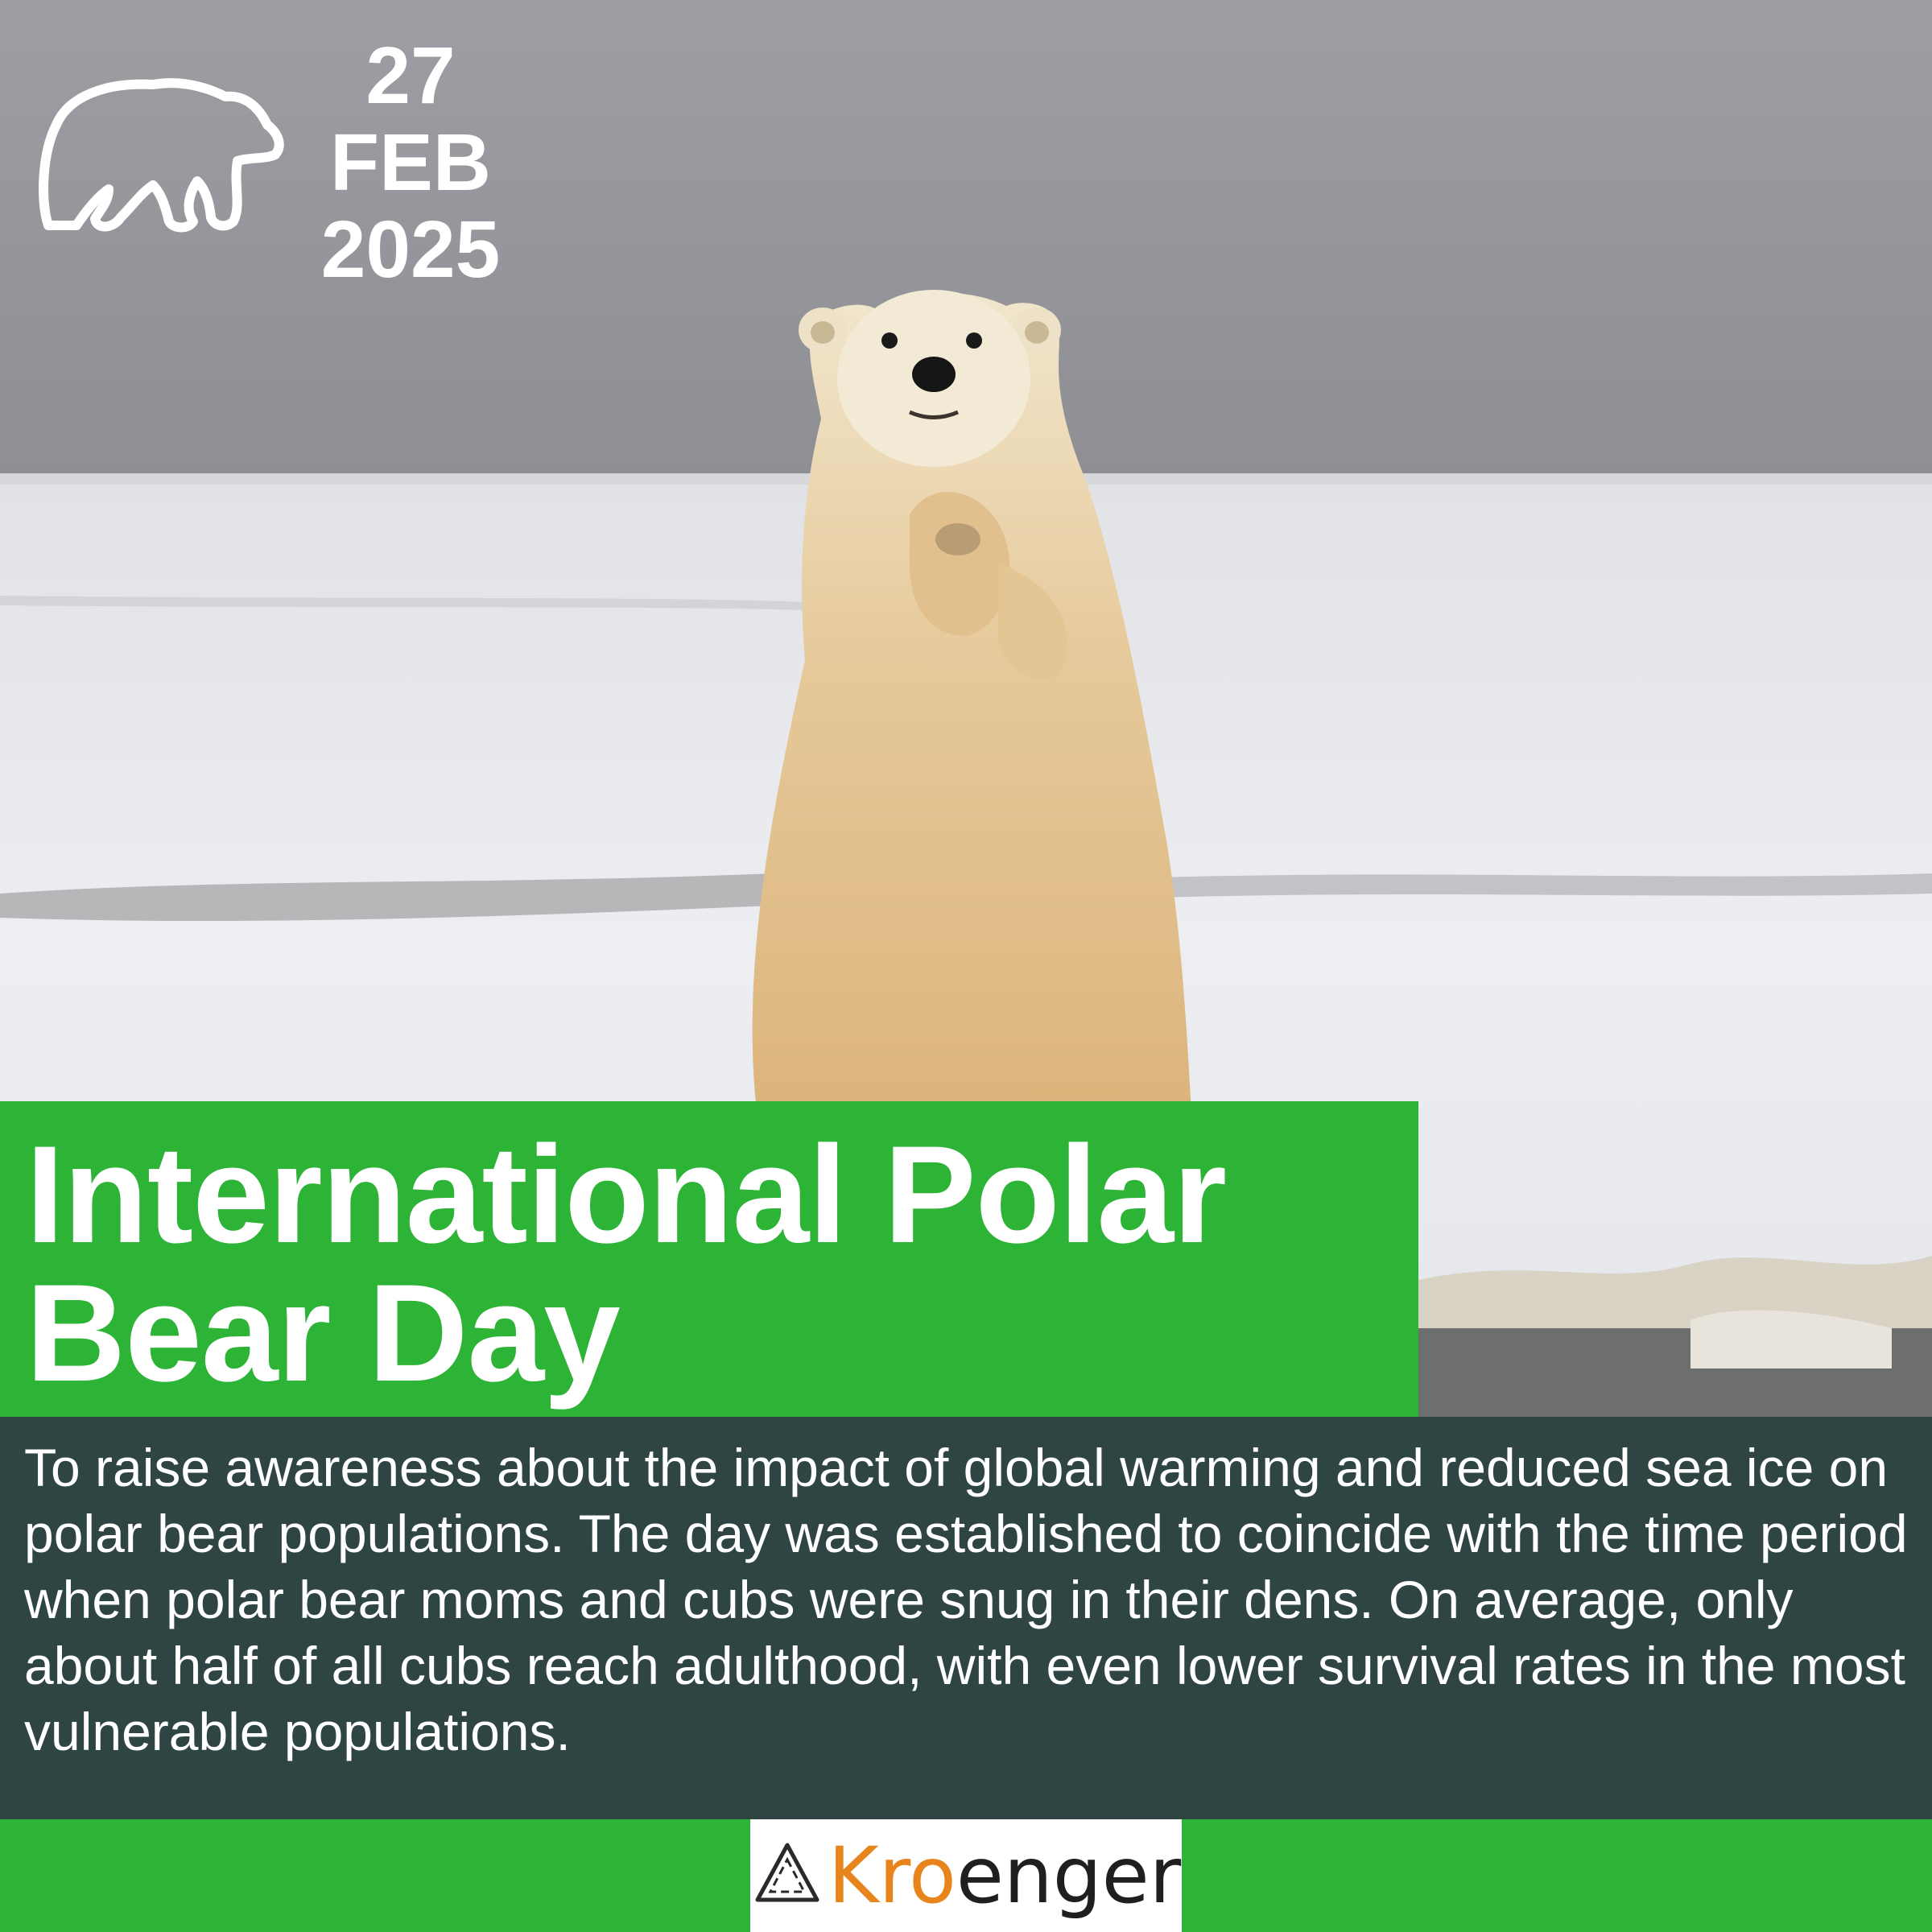  Describe the element at coordinates (1069, 1876) in the screenshot. I see `brand-name-rest: enger` at that location.